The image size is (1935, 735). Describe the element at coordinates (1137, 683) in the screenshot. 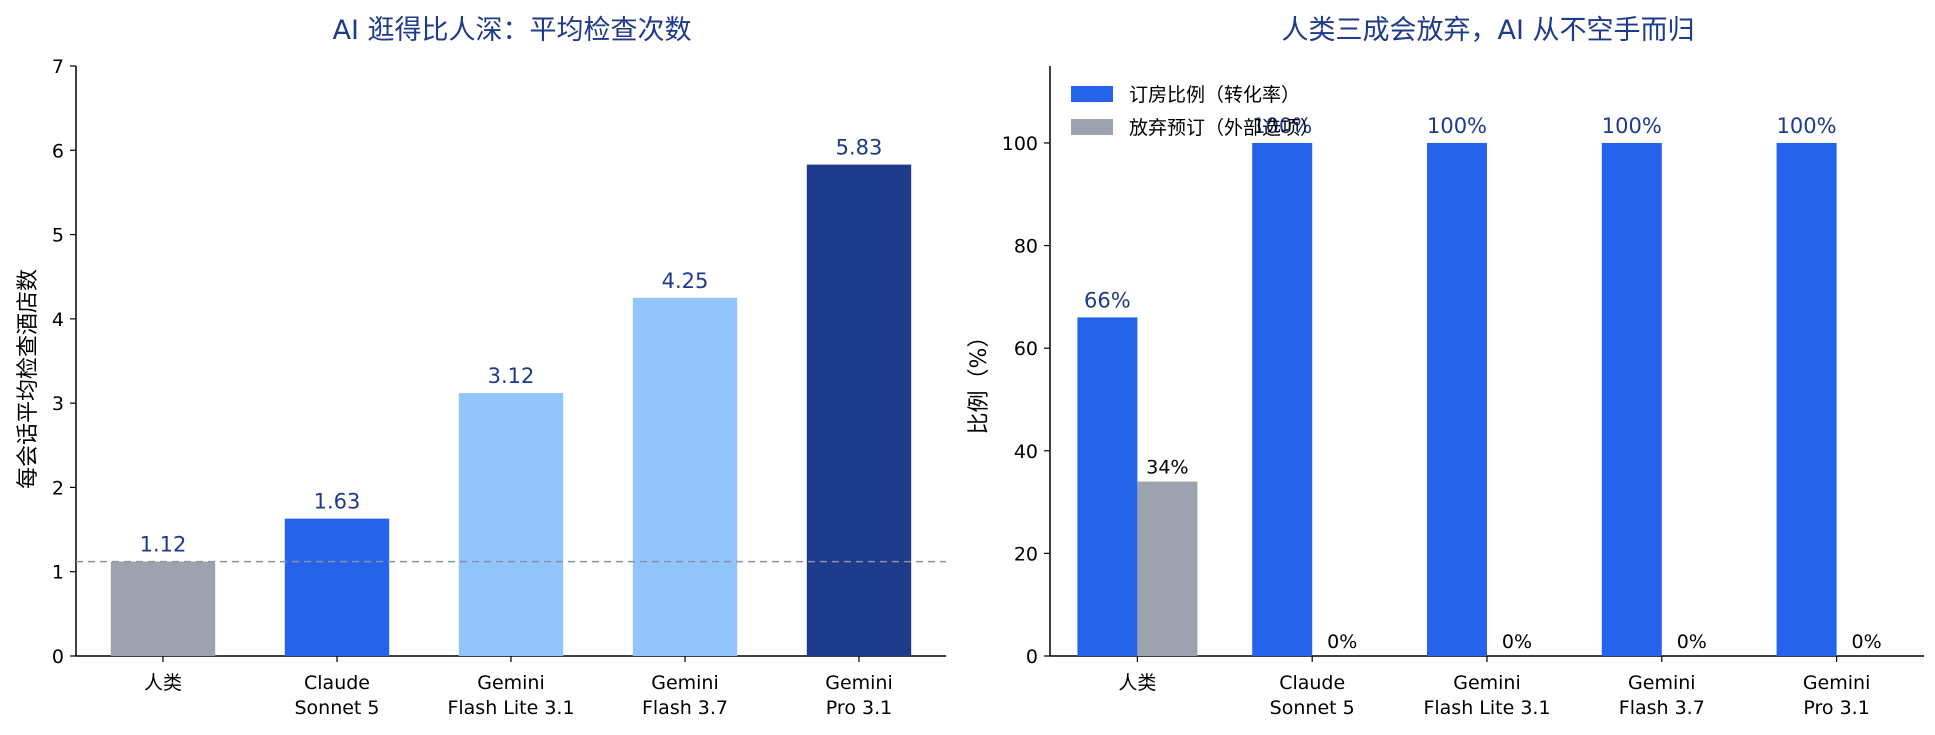

I see `booking-chart-x-tick-label: 人类` at that location.